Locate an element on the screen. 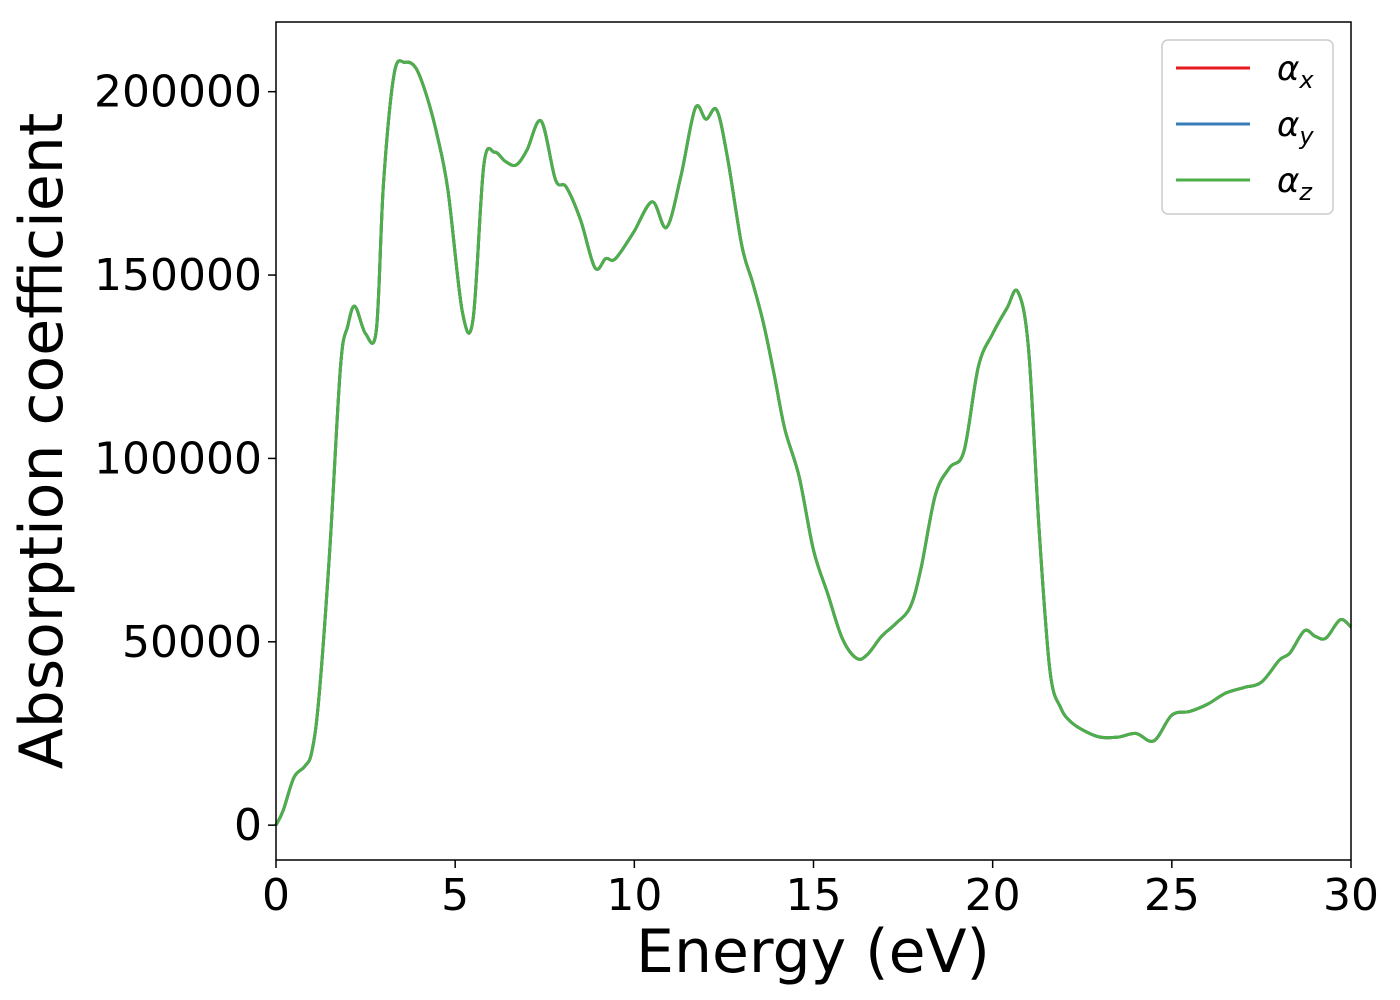 The image size is (1400, 1000). legend-label-x: αx is located at coordinates (1295, 71).